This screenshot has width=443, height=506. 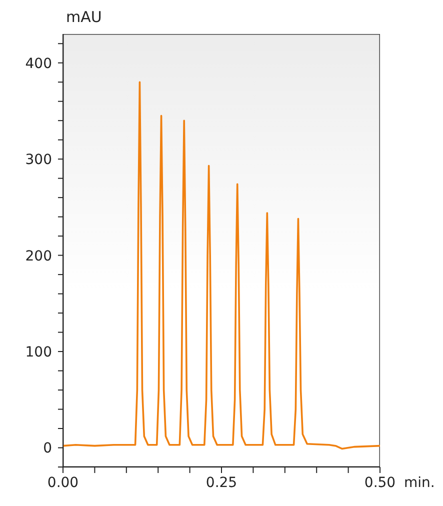 I want to click on x-axis-title: min., so click(x=419, y=483).